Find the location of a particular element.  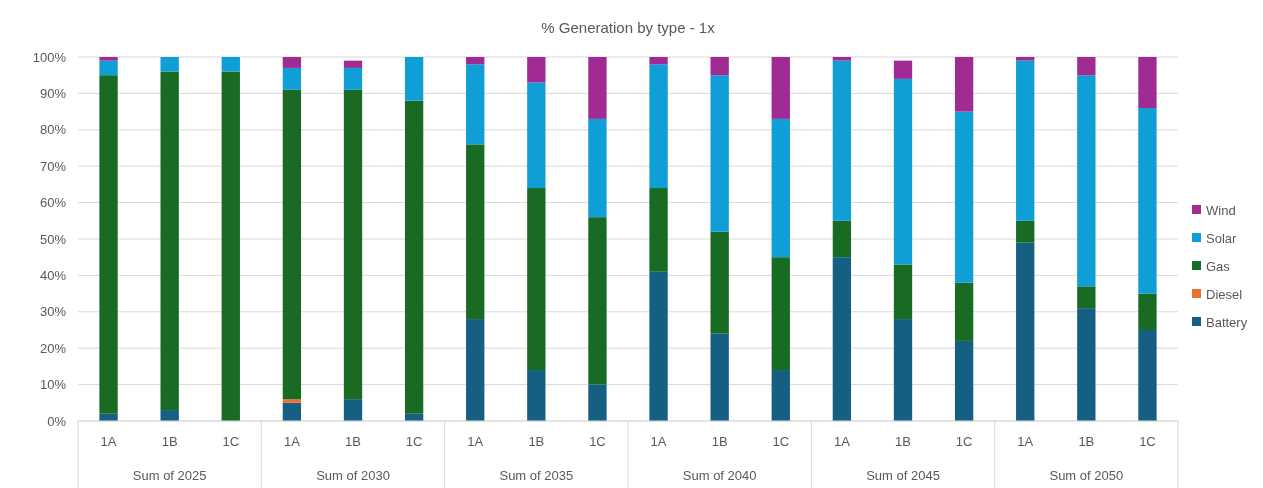

y-tick-label: 50% is located at coordinates (53, 239).